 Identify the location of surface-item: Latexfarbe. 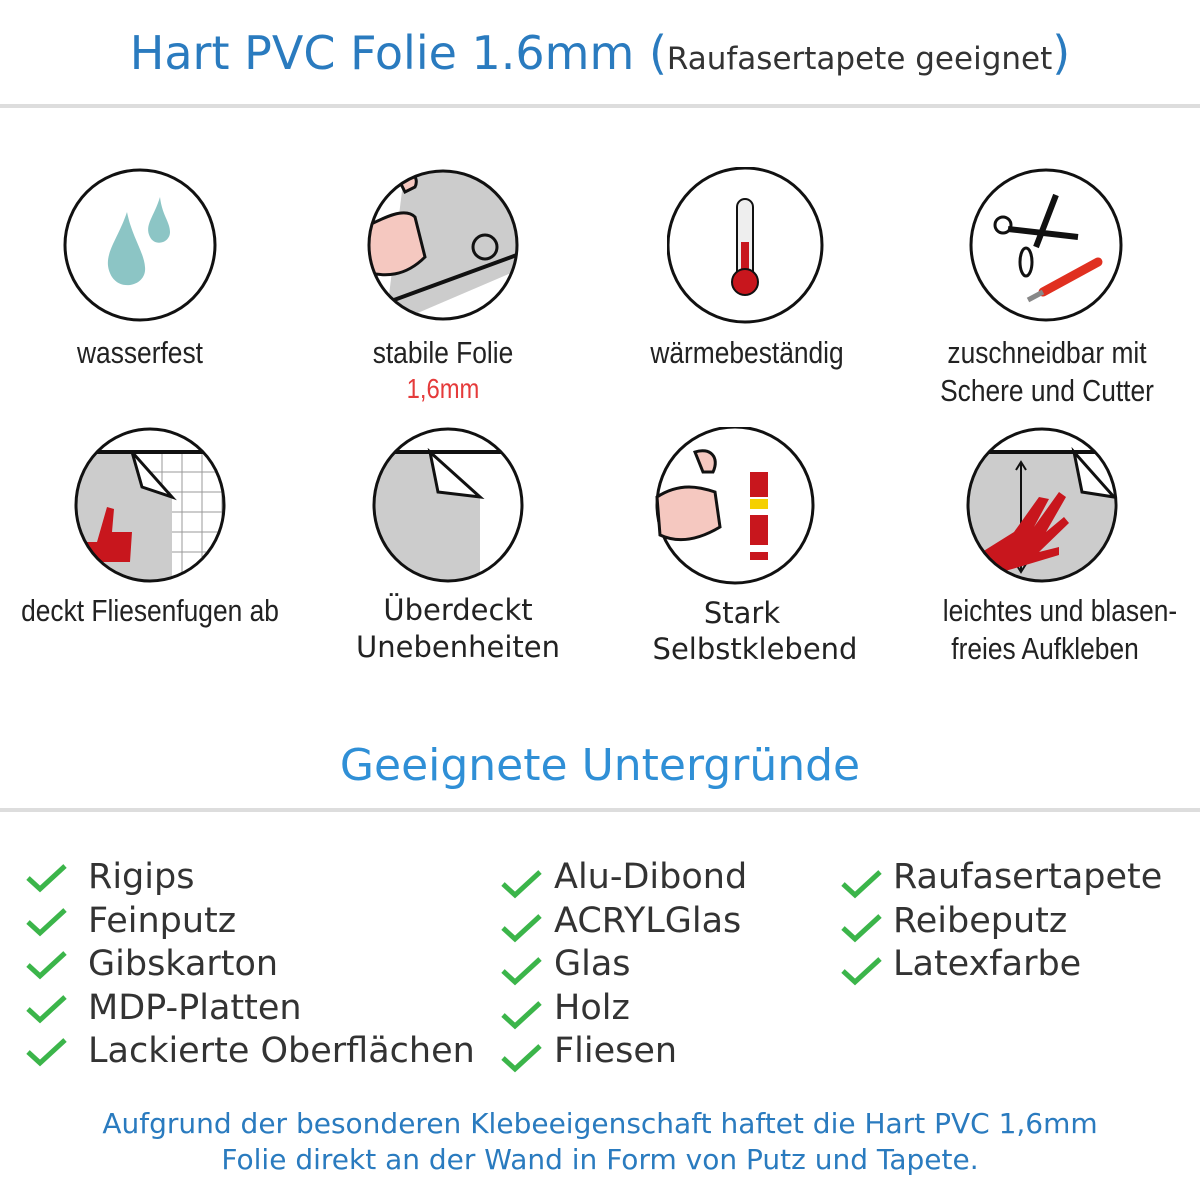
(987, 964).